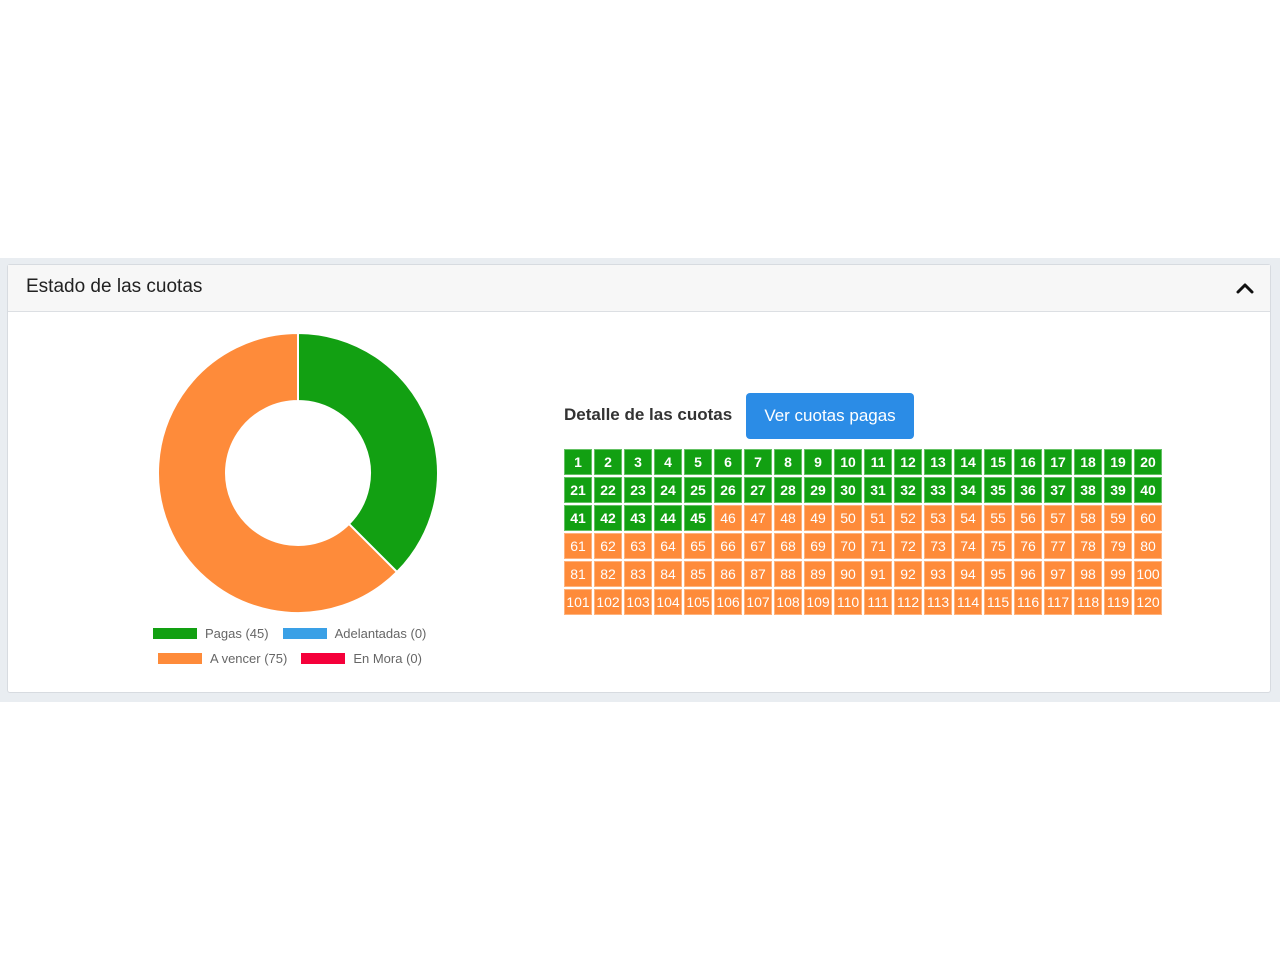 This screenshot has height=960, width=1280. What do you see at coordinates (175, 633) in the screenshot?
I see `legend-swatch-pagas` at bounding box center [175, 633].